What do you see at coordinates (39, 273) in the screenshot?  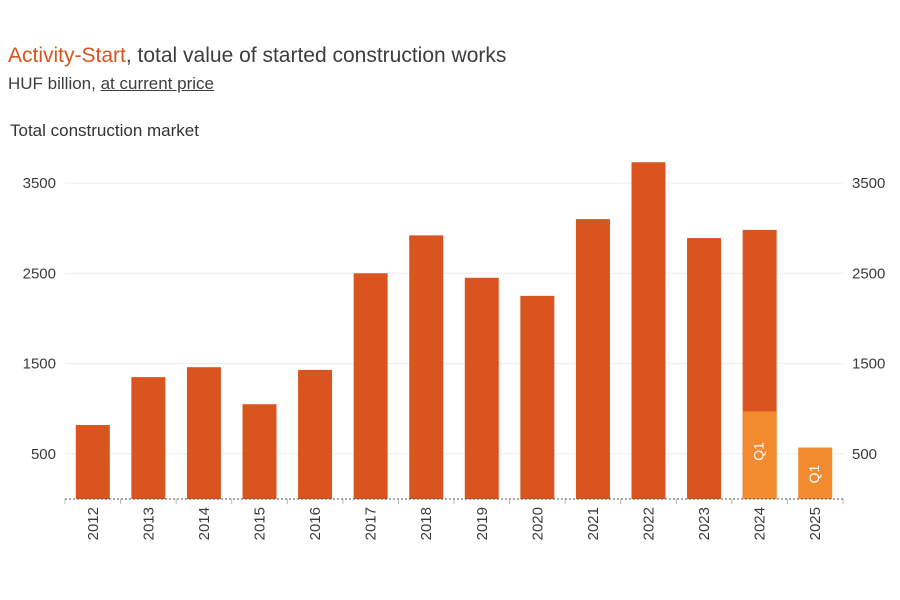 I see `y-tick-left-2500: 2500` at bounding box center [39, 273].